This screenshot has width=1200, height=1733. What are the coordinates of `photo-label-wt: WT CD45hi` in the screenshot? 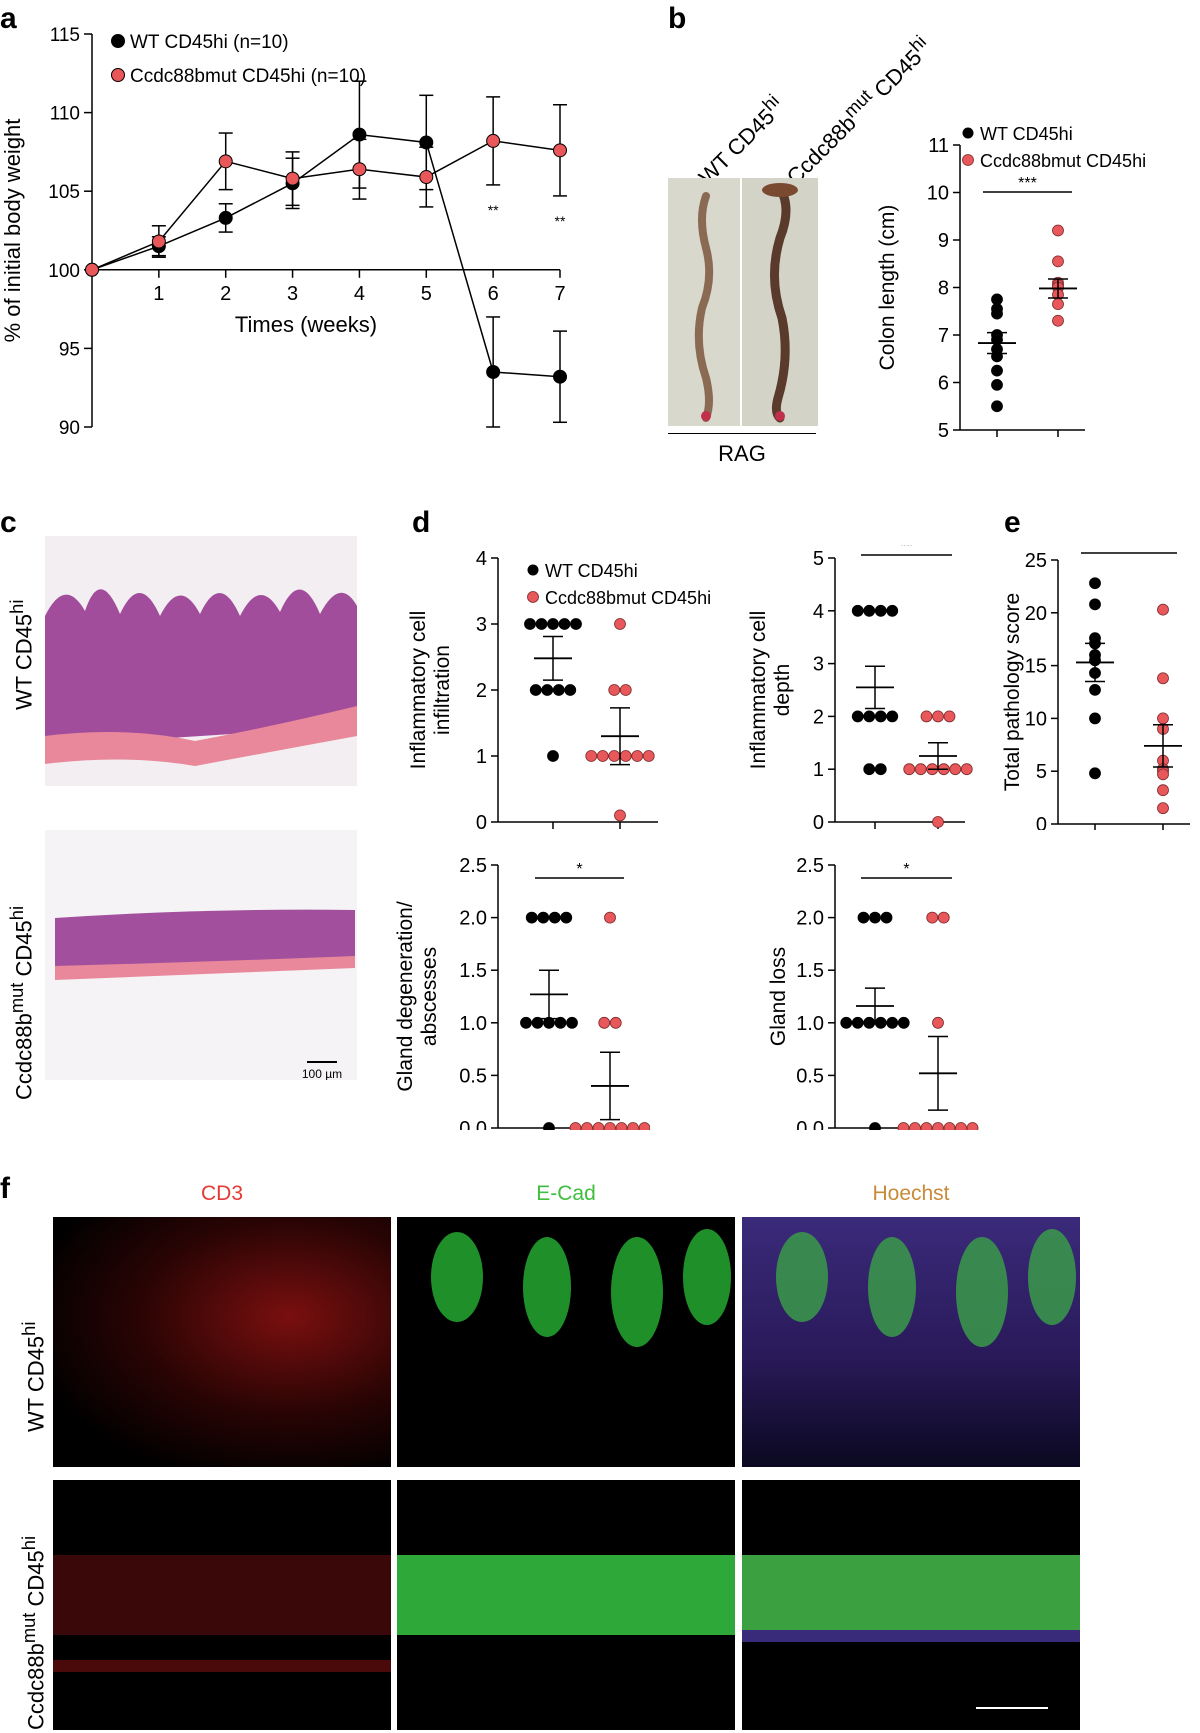 It's located at (738, 139).